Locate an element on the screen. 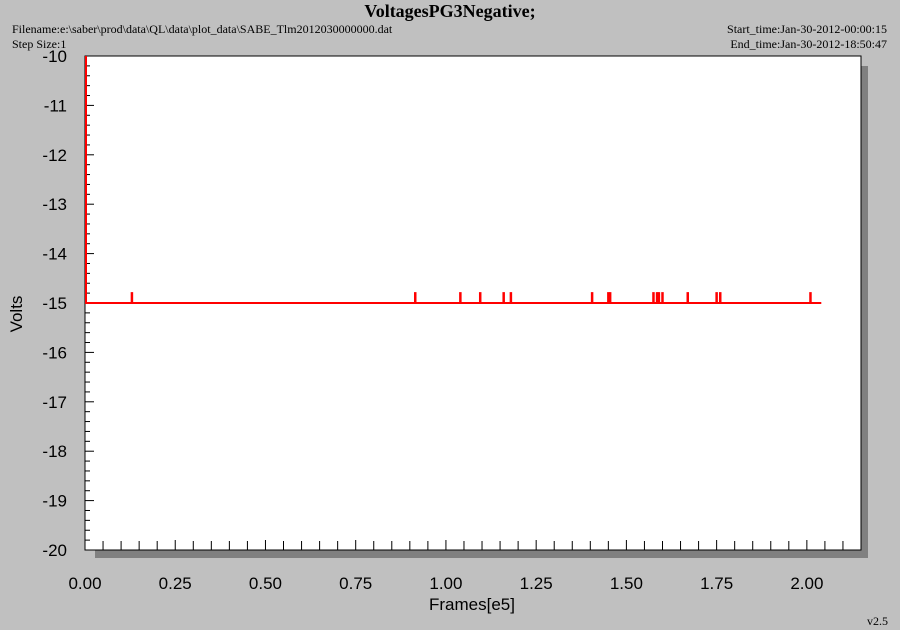 This screenshot has width=900, height=630. chart-title: VoltagesPG3Negative; is located at coordinates (450, 11).